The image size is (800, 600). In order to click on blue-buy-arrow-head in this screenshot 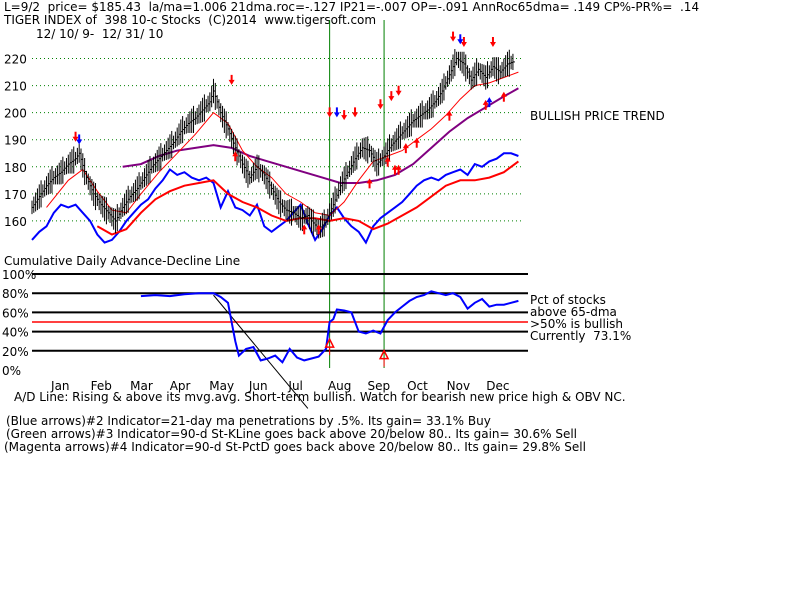, I will do `click(489, 100)`.